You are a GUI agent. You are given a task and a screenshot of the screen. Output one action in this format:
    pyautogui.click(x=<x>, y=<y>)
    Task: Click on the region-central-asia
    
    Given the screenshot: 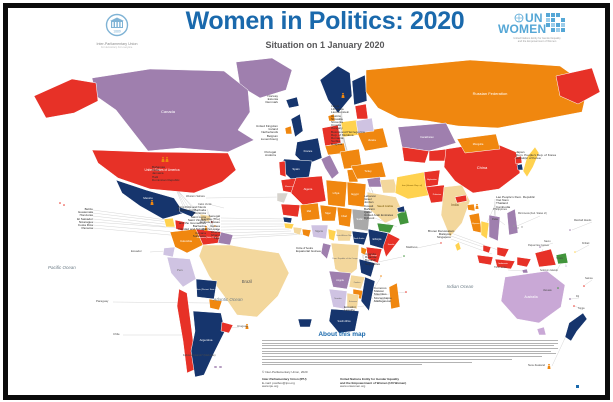 What is the action you would take?
    pyautogui.click(x=415, y=155)
    